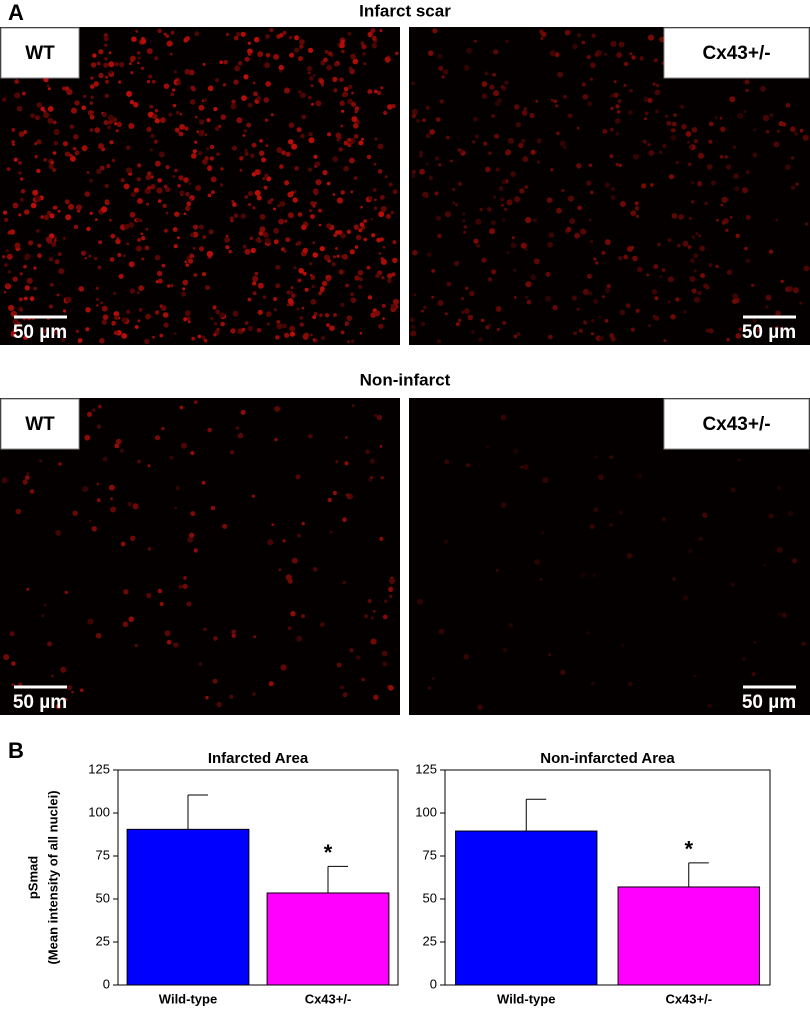 Image resolution: width=810 pixels, height=1015 pixels. I want to click on y-tick-label: 125, so click(99, 768).